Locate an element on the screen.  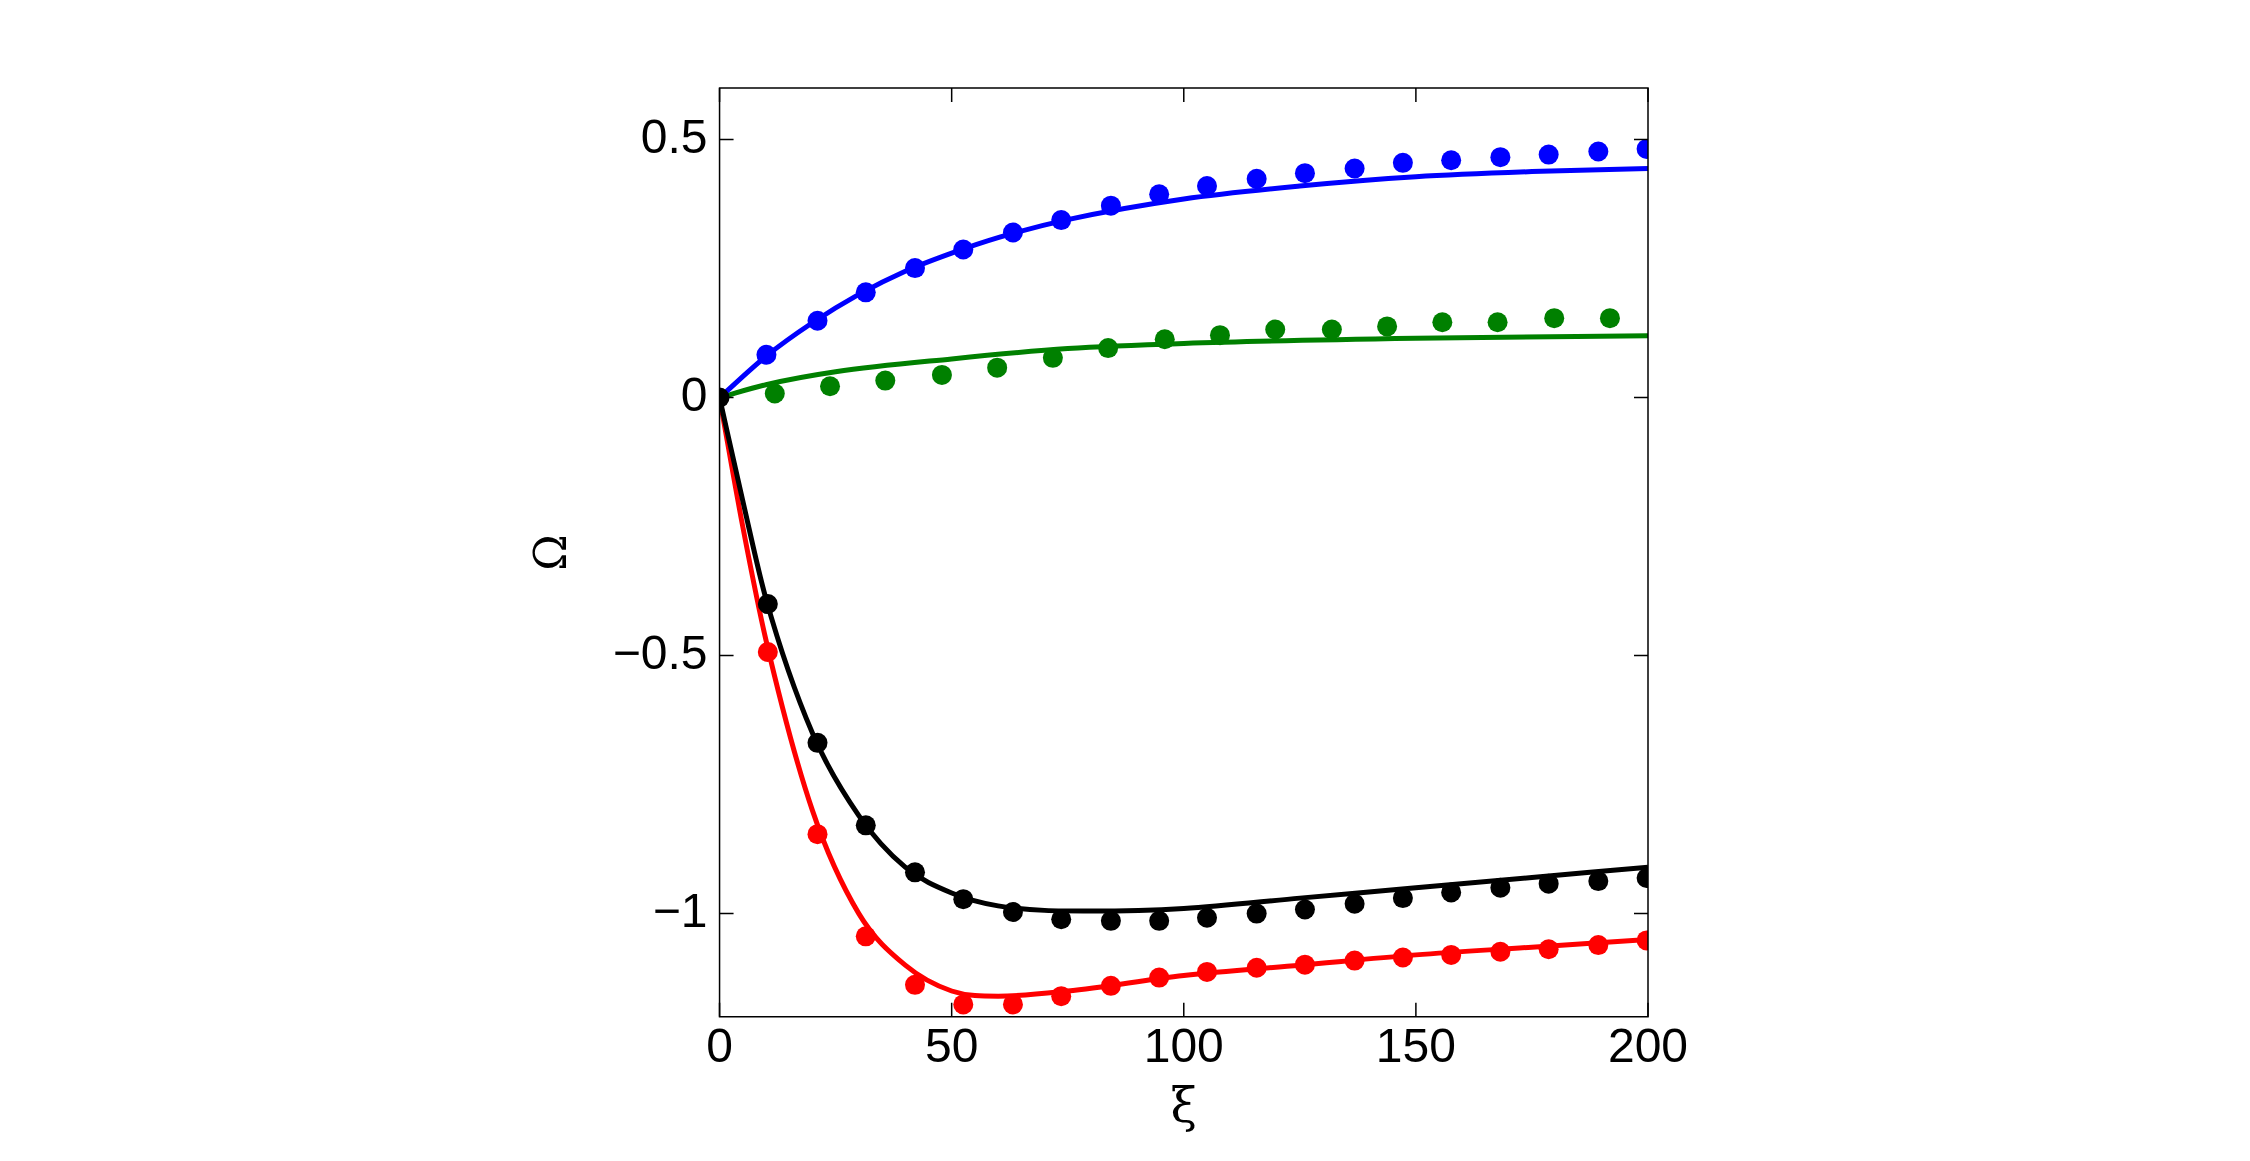
x-tick-label: 200 is located at coordinates (1648, 1045).